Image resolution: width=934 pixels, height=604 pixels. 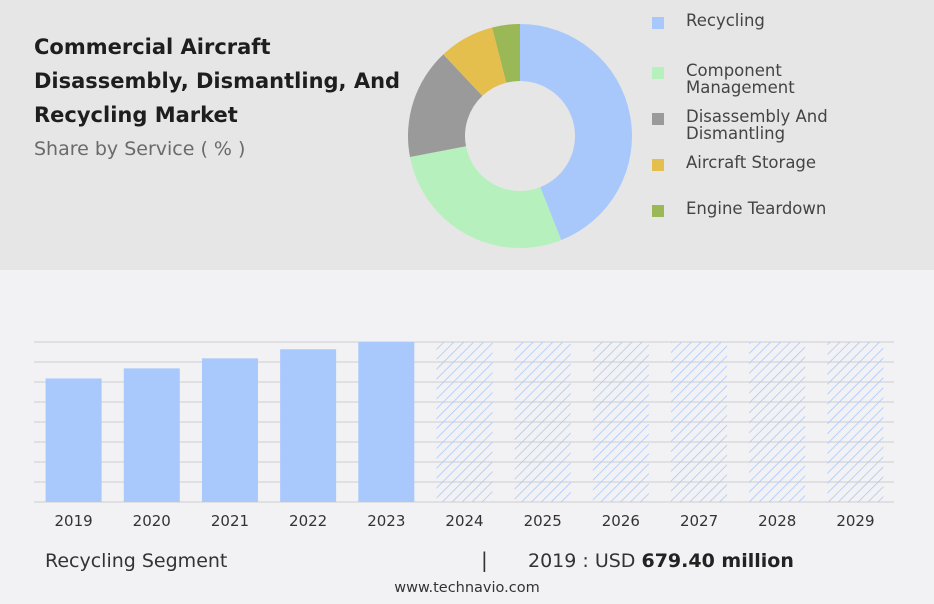 What do you see at coordinates (855, 422) in the screenshot?
I see `forecast-bar-2029` at bounding box center [855, 422].